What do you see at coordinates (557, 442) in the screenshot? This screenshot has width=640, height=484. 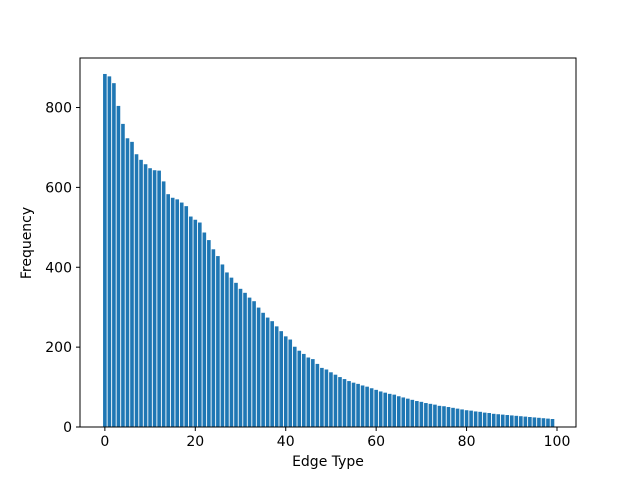 I see `x-tick-label: 100` at bounding box center [557, 442].